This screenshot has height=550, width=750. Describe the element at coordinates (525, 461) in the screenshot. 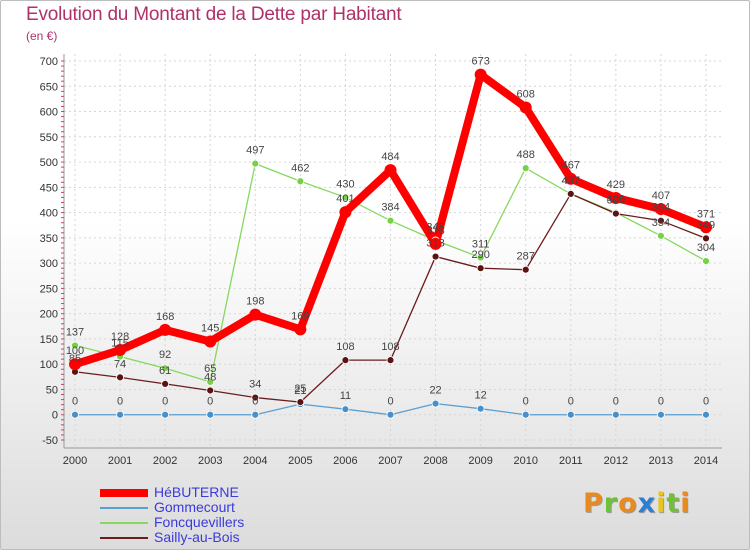

I see `x-tick-label: 2010` at that location.